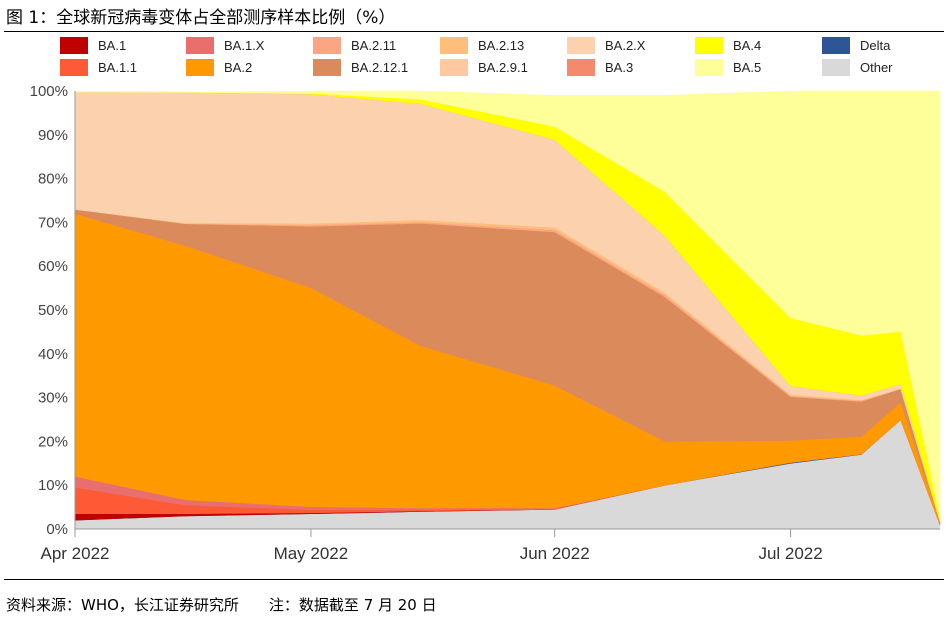 The image size is (948, 617). I want to click on legend-label-other: Other, so click(876, 67).